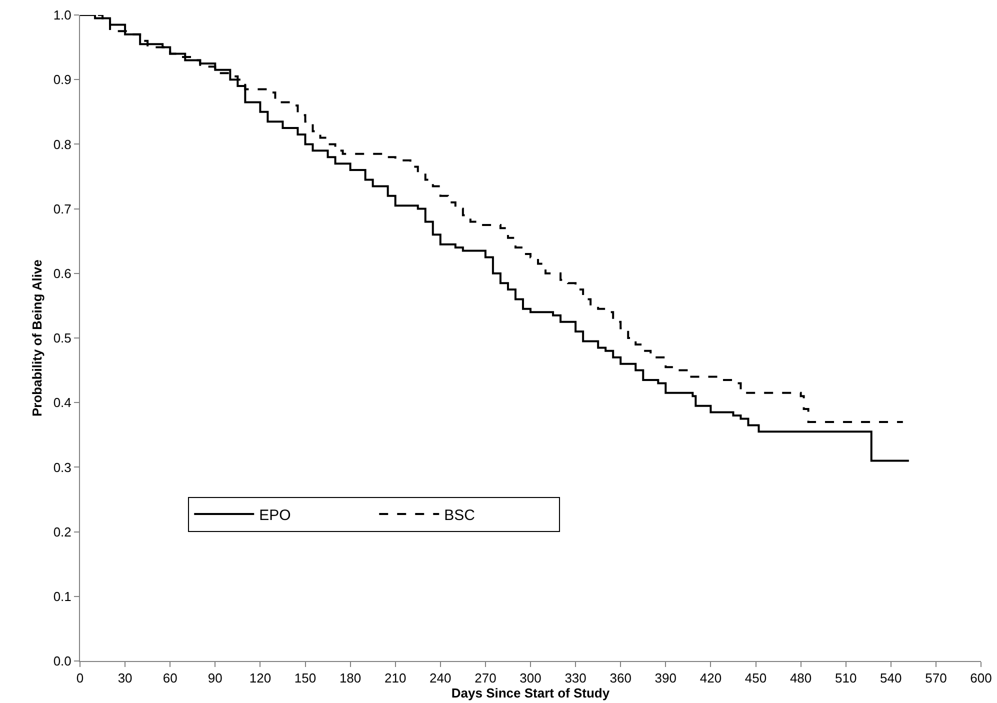  I want to click on y-tick-label: 0.8, so click(62, 144).